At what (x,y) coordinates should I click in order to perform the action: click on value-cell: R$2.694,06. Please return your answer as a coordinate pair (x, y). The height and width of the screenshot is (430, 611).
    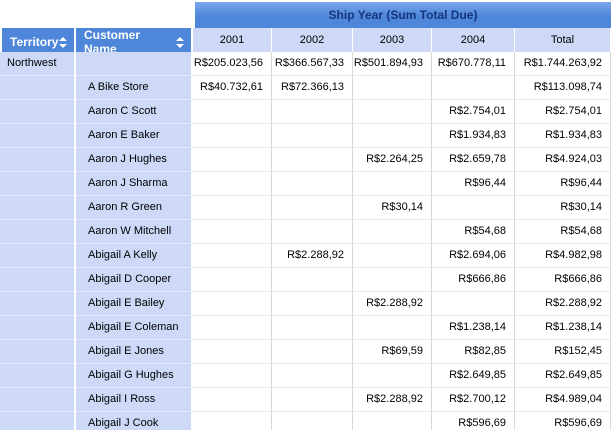
    Looking at the image, I should click on (473, 256).